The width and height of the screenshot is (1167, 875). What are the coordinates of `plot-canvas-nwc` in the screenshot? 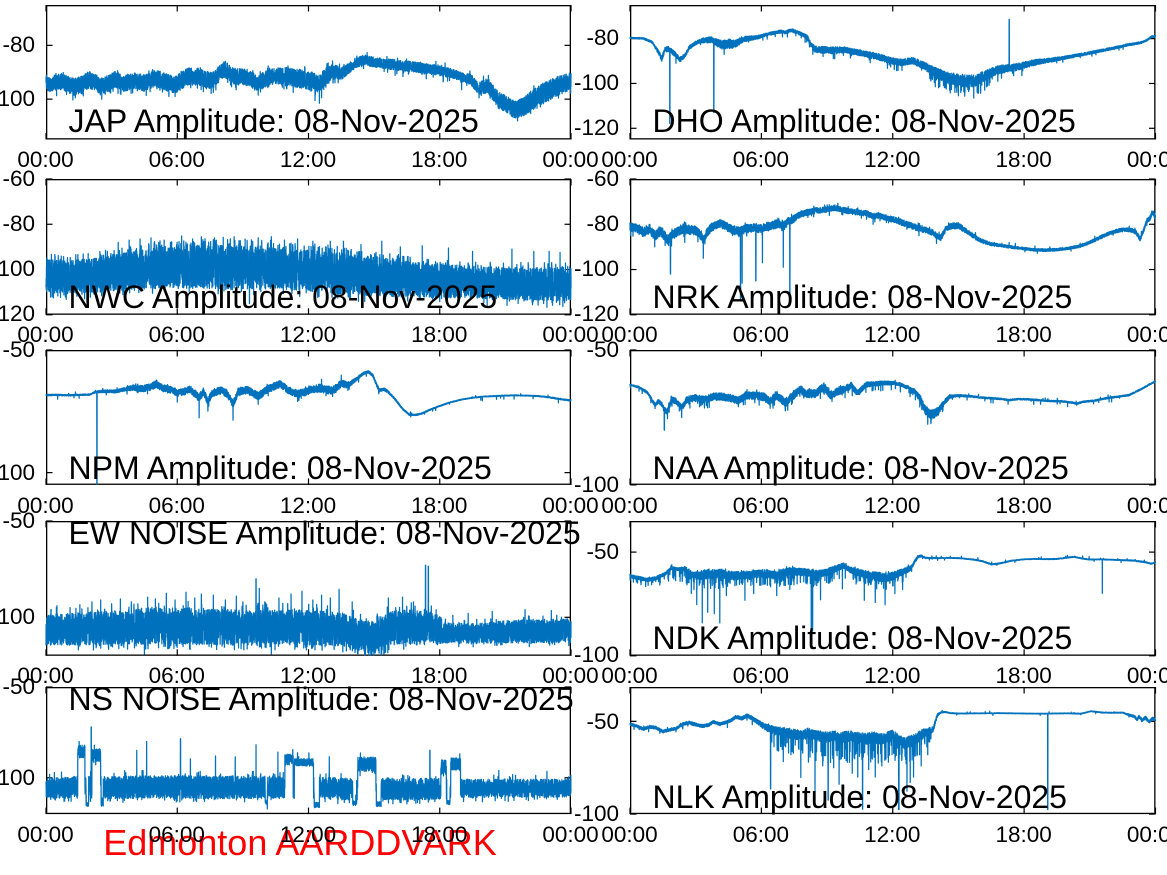 It's located at (308, 246).